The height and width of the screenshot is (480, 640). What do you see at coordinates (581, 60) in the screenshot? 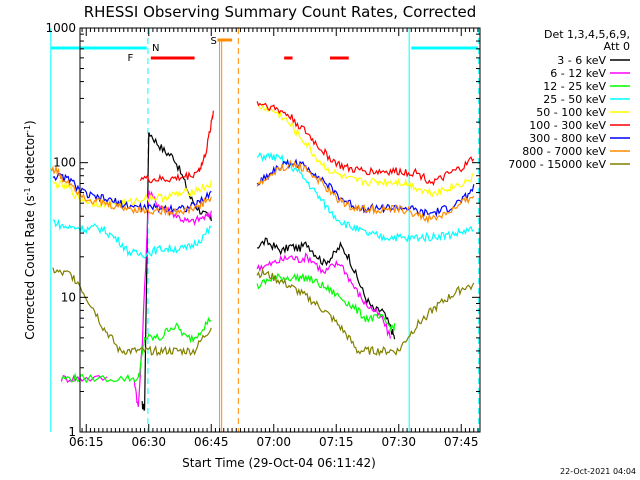
I see `legend-label-0: 3 - 6 keV` at bounding box center [581, 60].